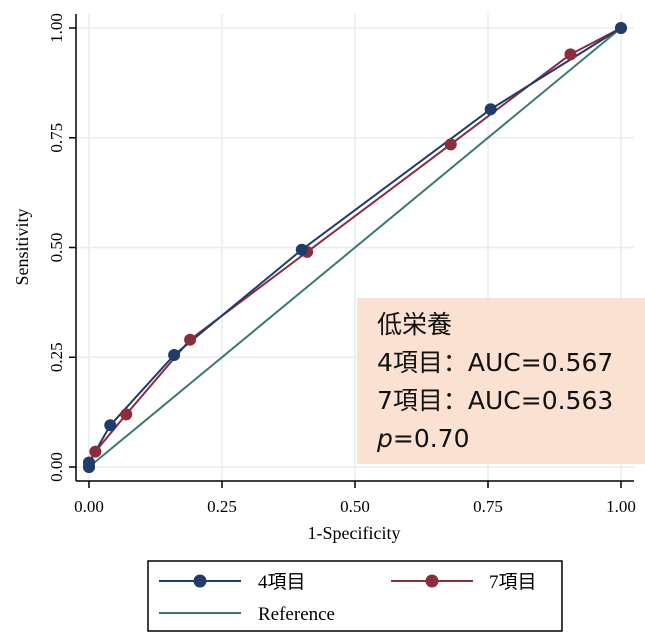 This screenshot has height=632, width=645. Describe the element at coordinates (282, 582) in the screenshot. I see `legend-label-4items: 4項目` at that location.